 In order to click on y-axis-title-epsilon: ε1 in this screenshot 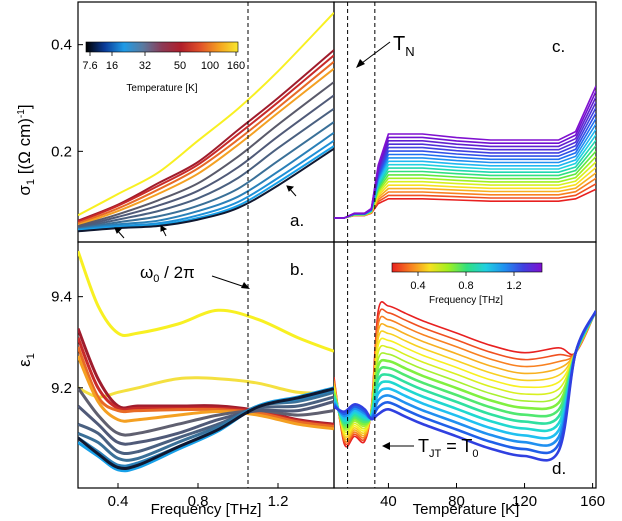, I will do `click(26, 360)`.